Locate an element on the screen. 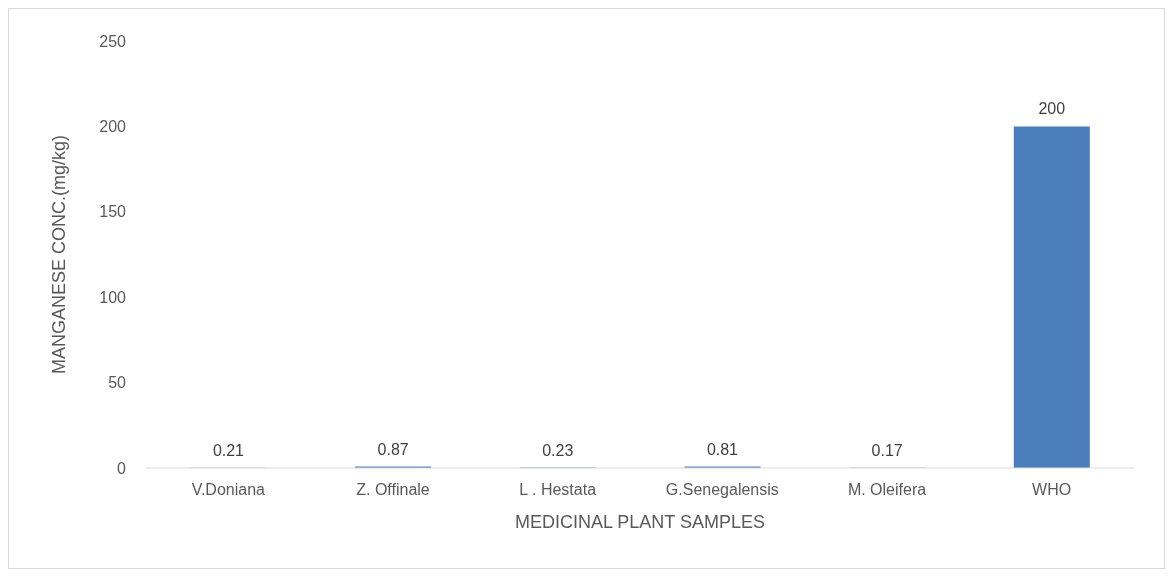 The image size is (1173, 577). y-tick-label: 150 is located at coordinates (113, 212).